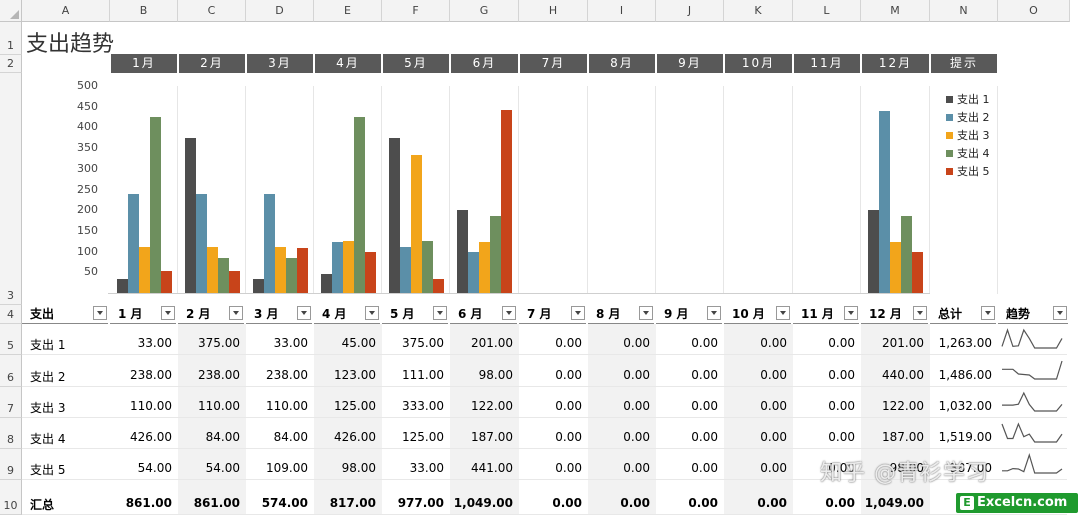 The width and height of the screenshot is (1080, 515). What do you see at coordinates (415, 314) in the screenshot?
I see `table-header-6: 5 月` at bounding box center [415, 314].